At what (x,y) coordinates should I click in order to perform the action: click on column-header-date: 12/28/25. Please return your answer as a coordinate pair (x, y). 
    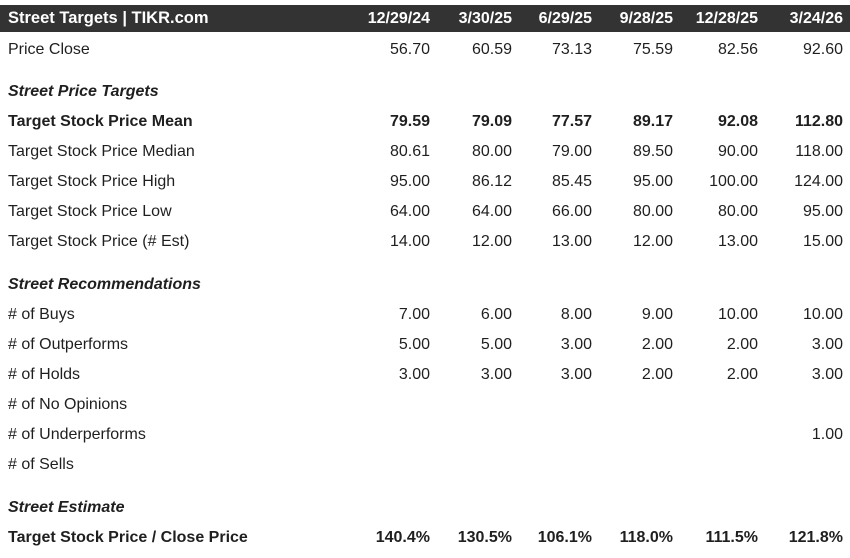
    Looking at the image, I should click on (715, 20).